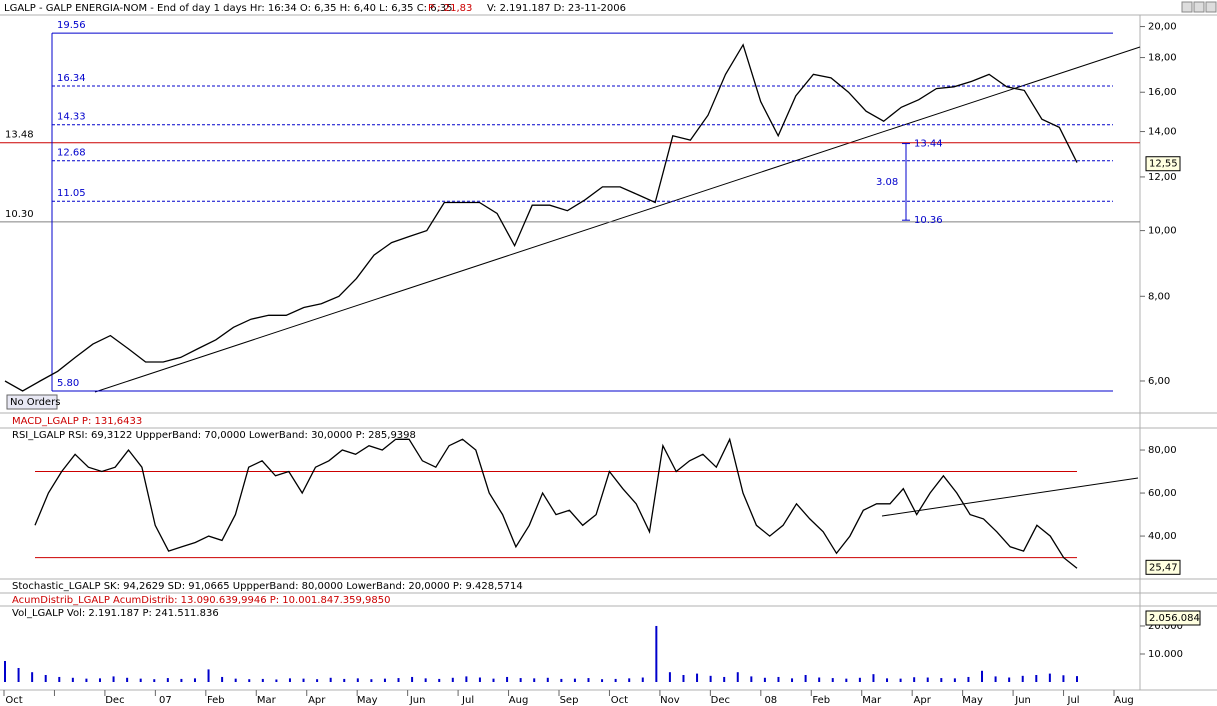 The image size is (1217, 706). I want to click on measure-label: 10.36, so click(928, 220).